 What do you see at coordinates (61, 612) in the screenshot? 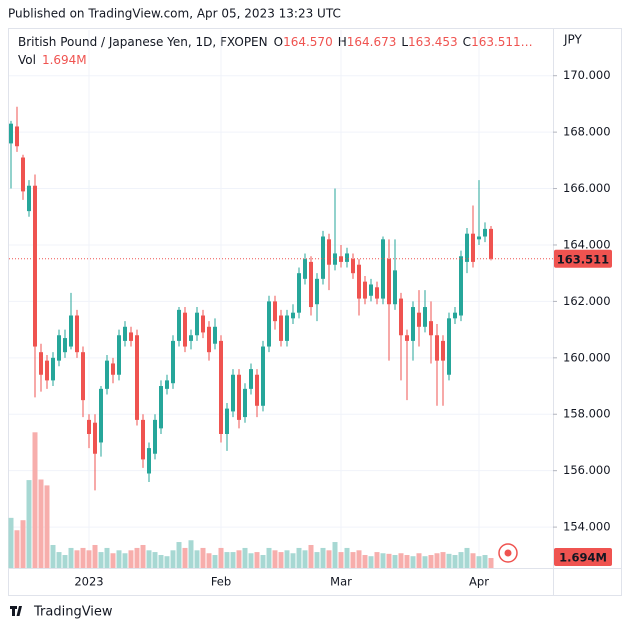
I see `footer-logo: TradingView` at bounding box center [61, 612].